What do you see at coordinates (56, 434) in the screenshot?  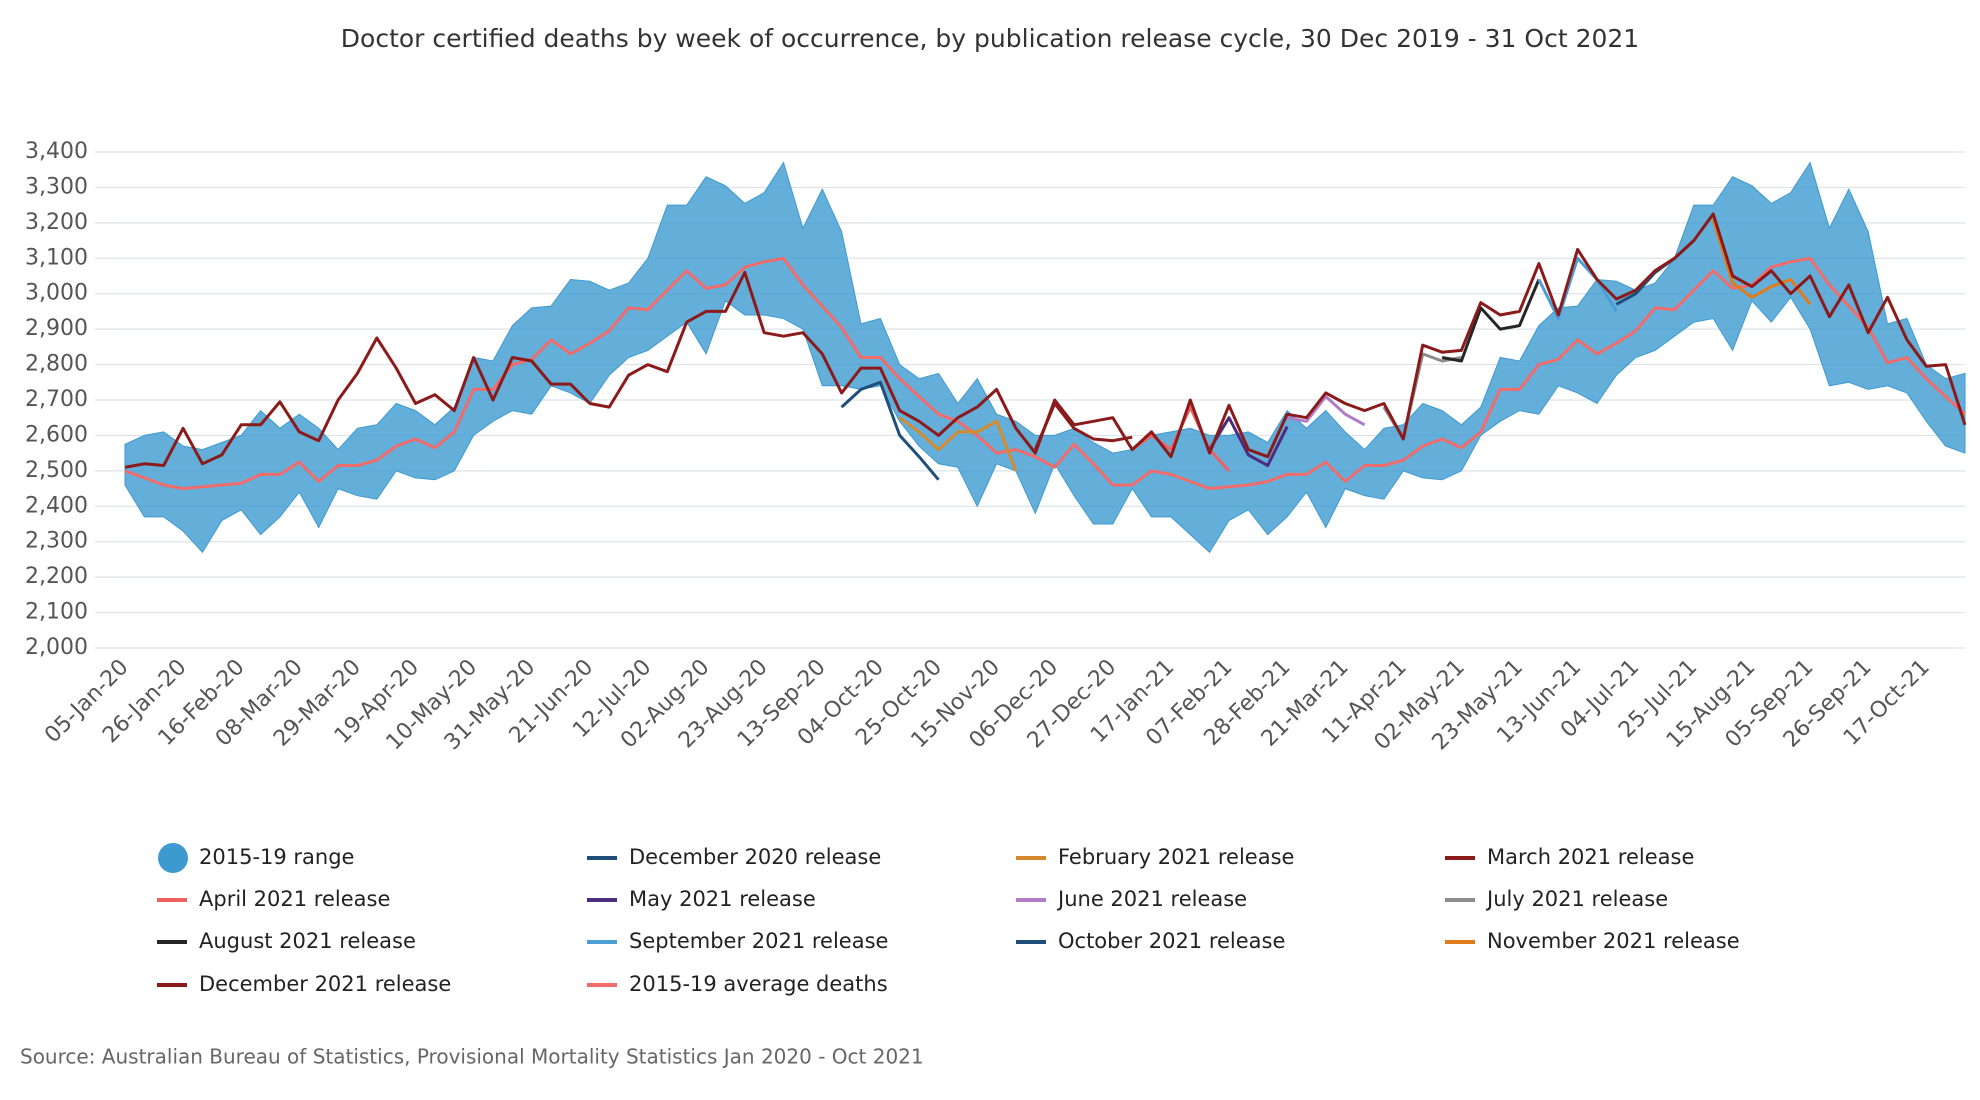 I see `y-tick-label: 2,600` at bounding box center [56, 434].